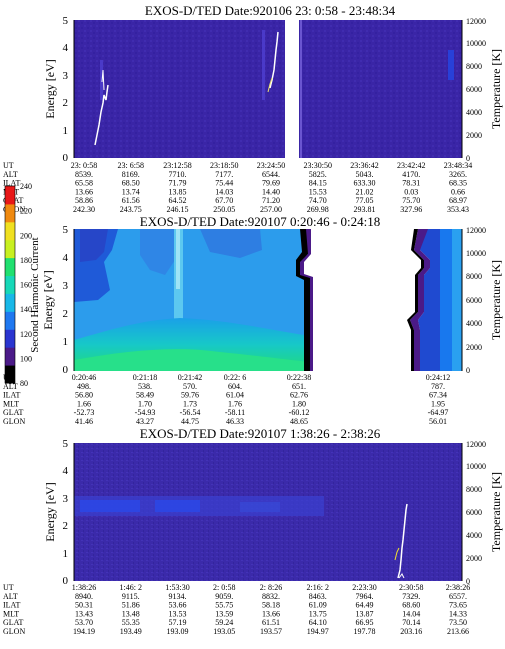 The image size is (505, 649). Describe the element at coordinates (224, 613) in the screenshot. I see `table-cell: 13.59` at that location.